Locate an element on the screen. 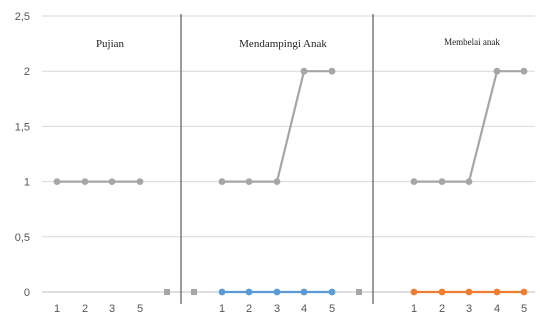  phase-label: Membelai anak is located at coordinates (472, 42).